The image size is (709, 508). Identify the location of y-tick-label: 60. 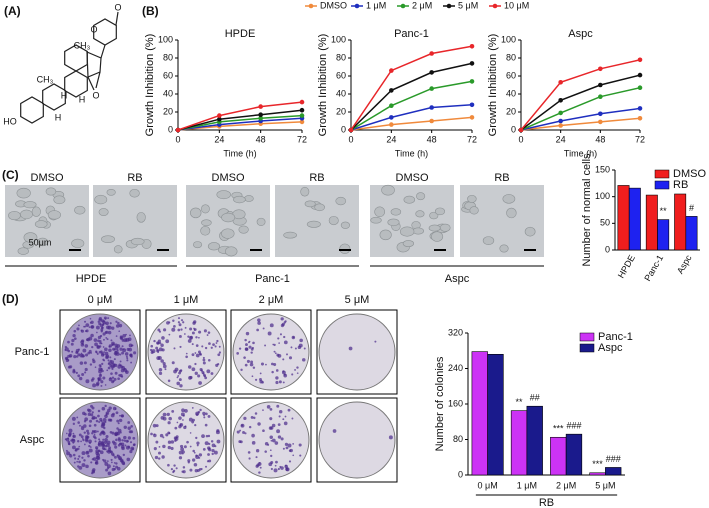
(341, 75).